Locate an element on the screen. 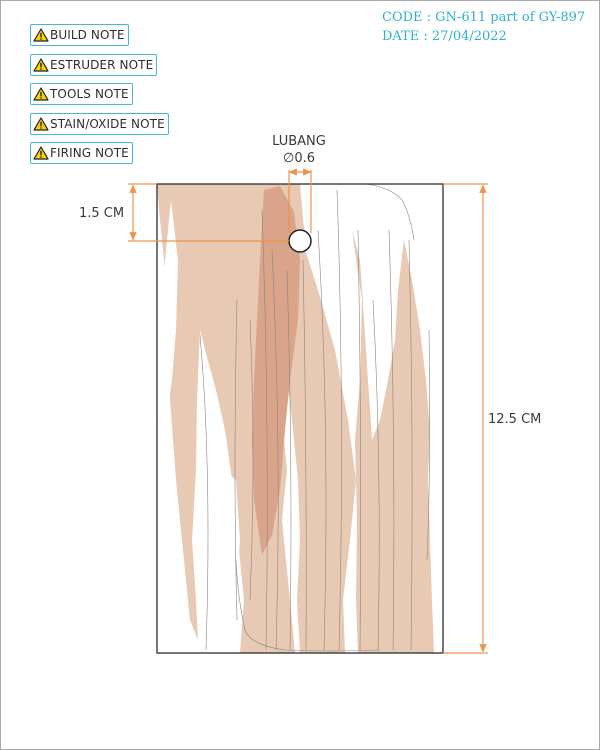 This screenshot has height=750, width=600. height-label: 12.5 CM is located at coordinates (514, 419).